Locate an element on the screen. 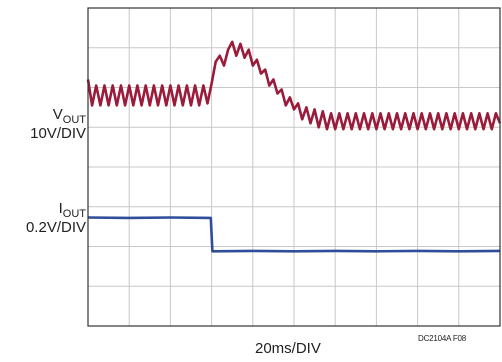  vout-label: VOUT 10V/DIV is located at coordinates (58, 124).